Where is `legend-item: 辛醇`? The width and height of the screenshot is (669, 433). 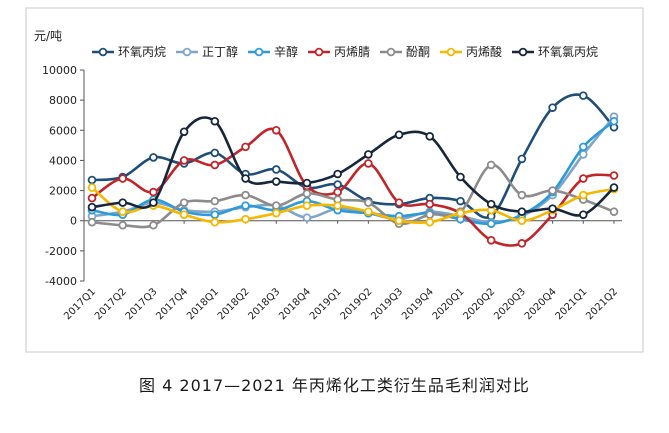
legend-item: 辛醇 is located at coordinates (273, 51).